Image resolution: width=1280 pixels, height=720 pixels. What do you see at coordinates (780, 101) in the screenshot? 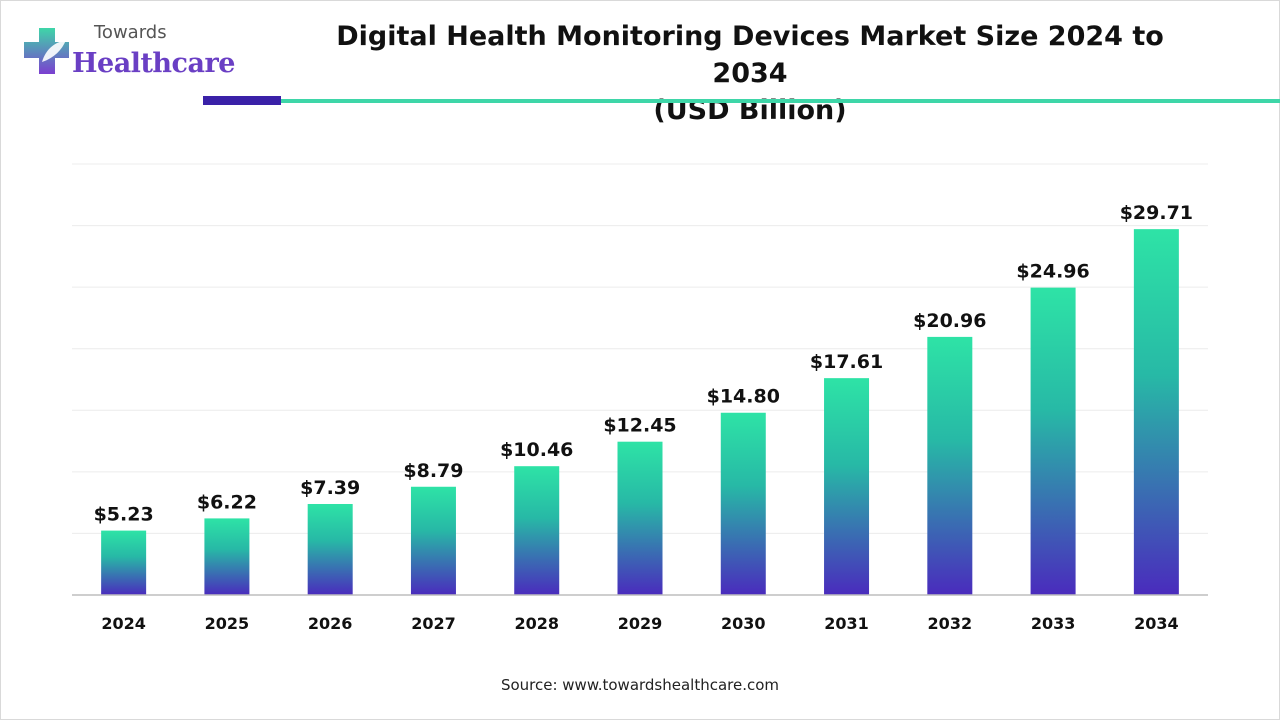
I see `title-underline-teal` at bounding box center [780, 101].